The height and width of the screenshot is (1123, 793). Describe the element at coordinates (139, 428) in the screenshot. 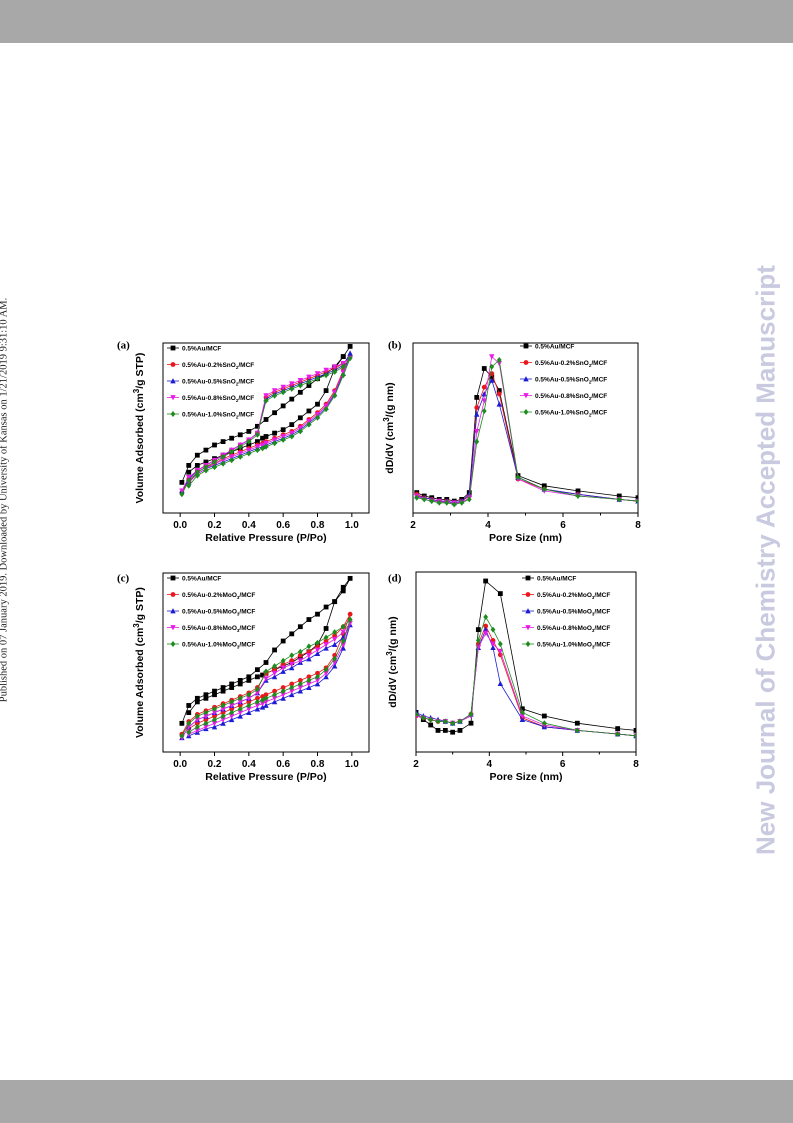

I see `y-axis-label: Volume Adsorbed (cm3/g STP)` at that location.